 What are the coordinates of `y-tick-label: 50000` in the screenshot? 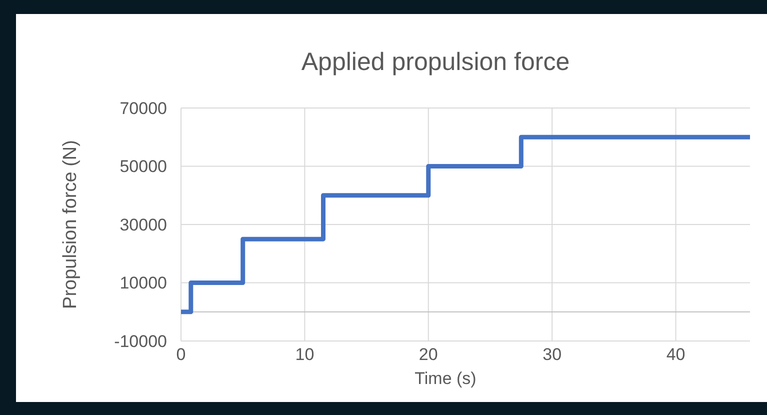 It's located at (143, 166).